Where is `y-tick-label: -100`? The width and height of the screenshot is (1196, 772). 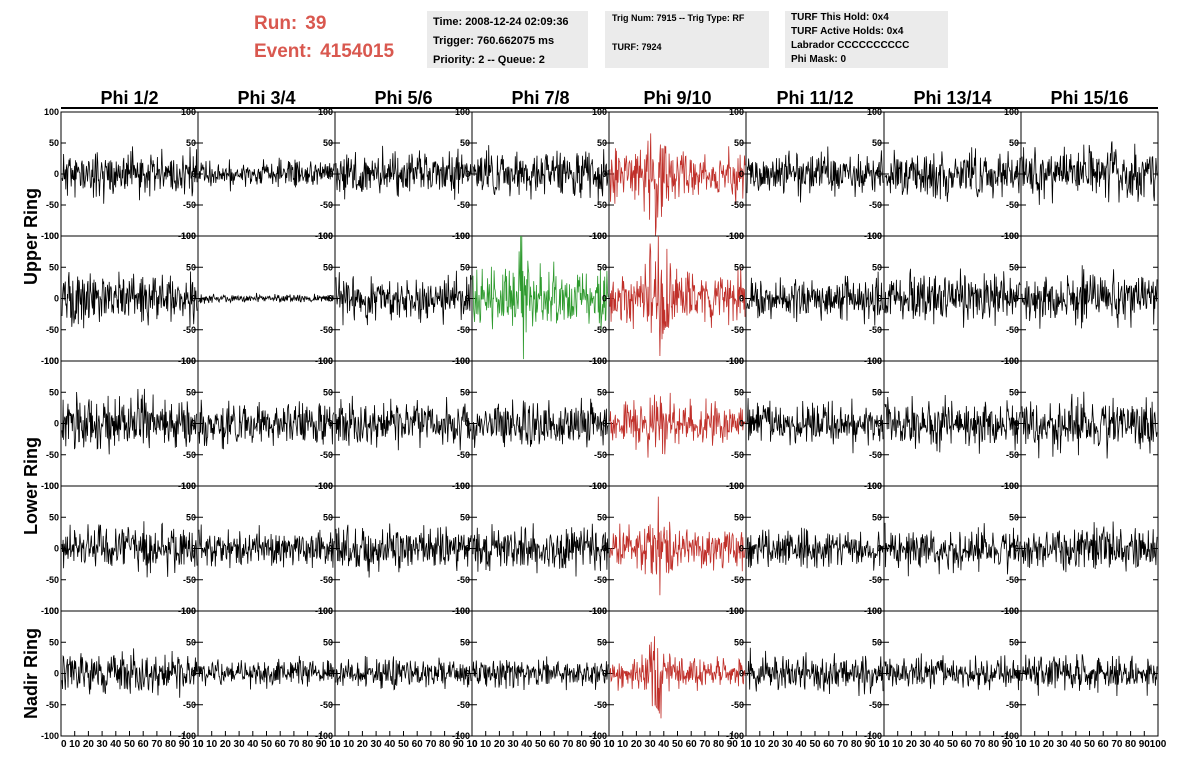 y-tick-label: -100 is located at coordinates (50, 486).